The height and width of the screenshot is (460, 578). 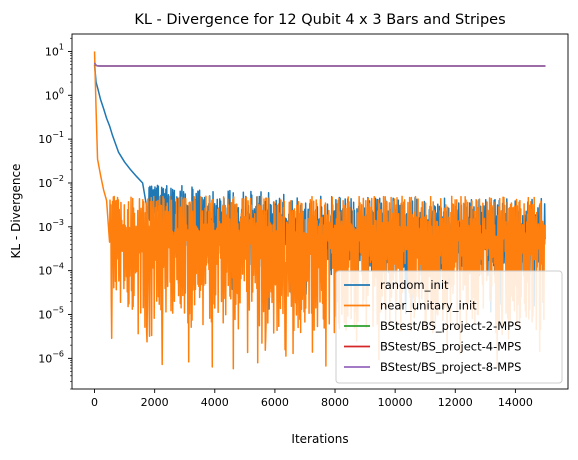 What do you see at coordinates (428, 306) in the screenshot?
I see `legend-entry-label: near_unitary_init` at bounding box center [428, 306].